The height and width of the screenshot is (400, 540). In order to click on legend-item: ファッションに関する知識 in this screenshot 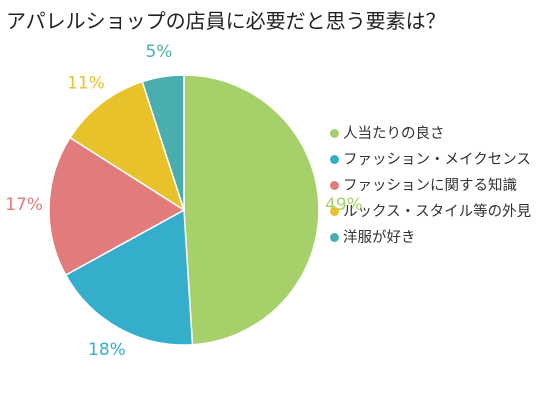, I will do `click(432, 186)`.